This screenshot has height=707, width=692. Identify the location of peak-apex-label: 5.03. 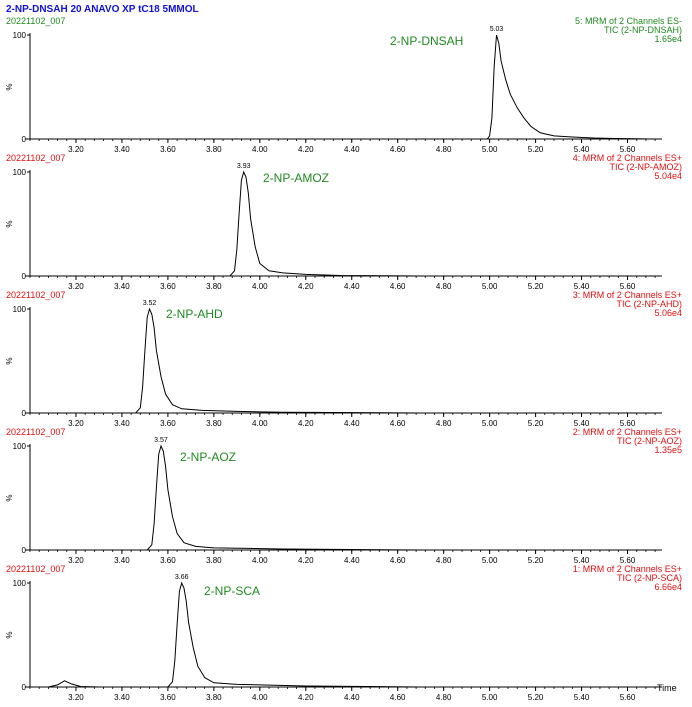
(497, 29).